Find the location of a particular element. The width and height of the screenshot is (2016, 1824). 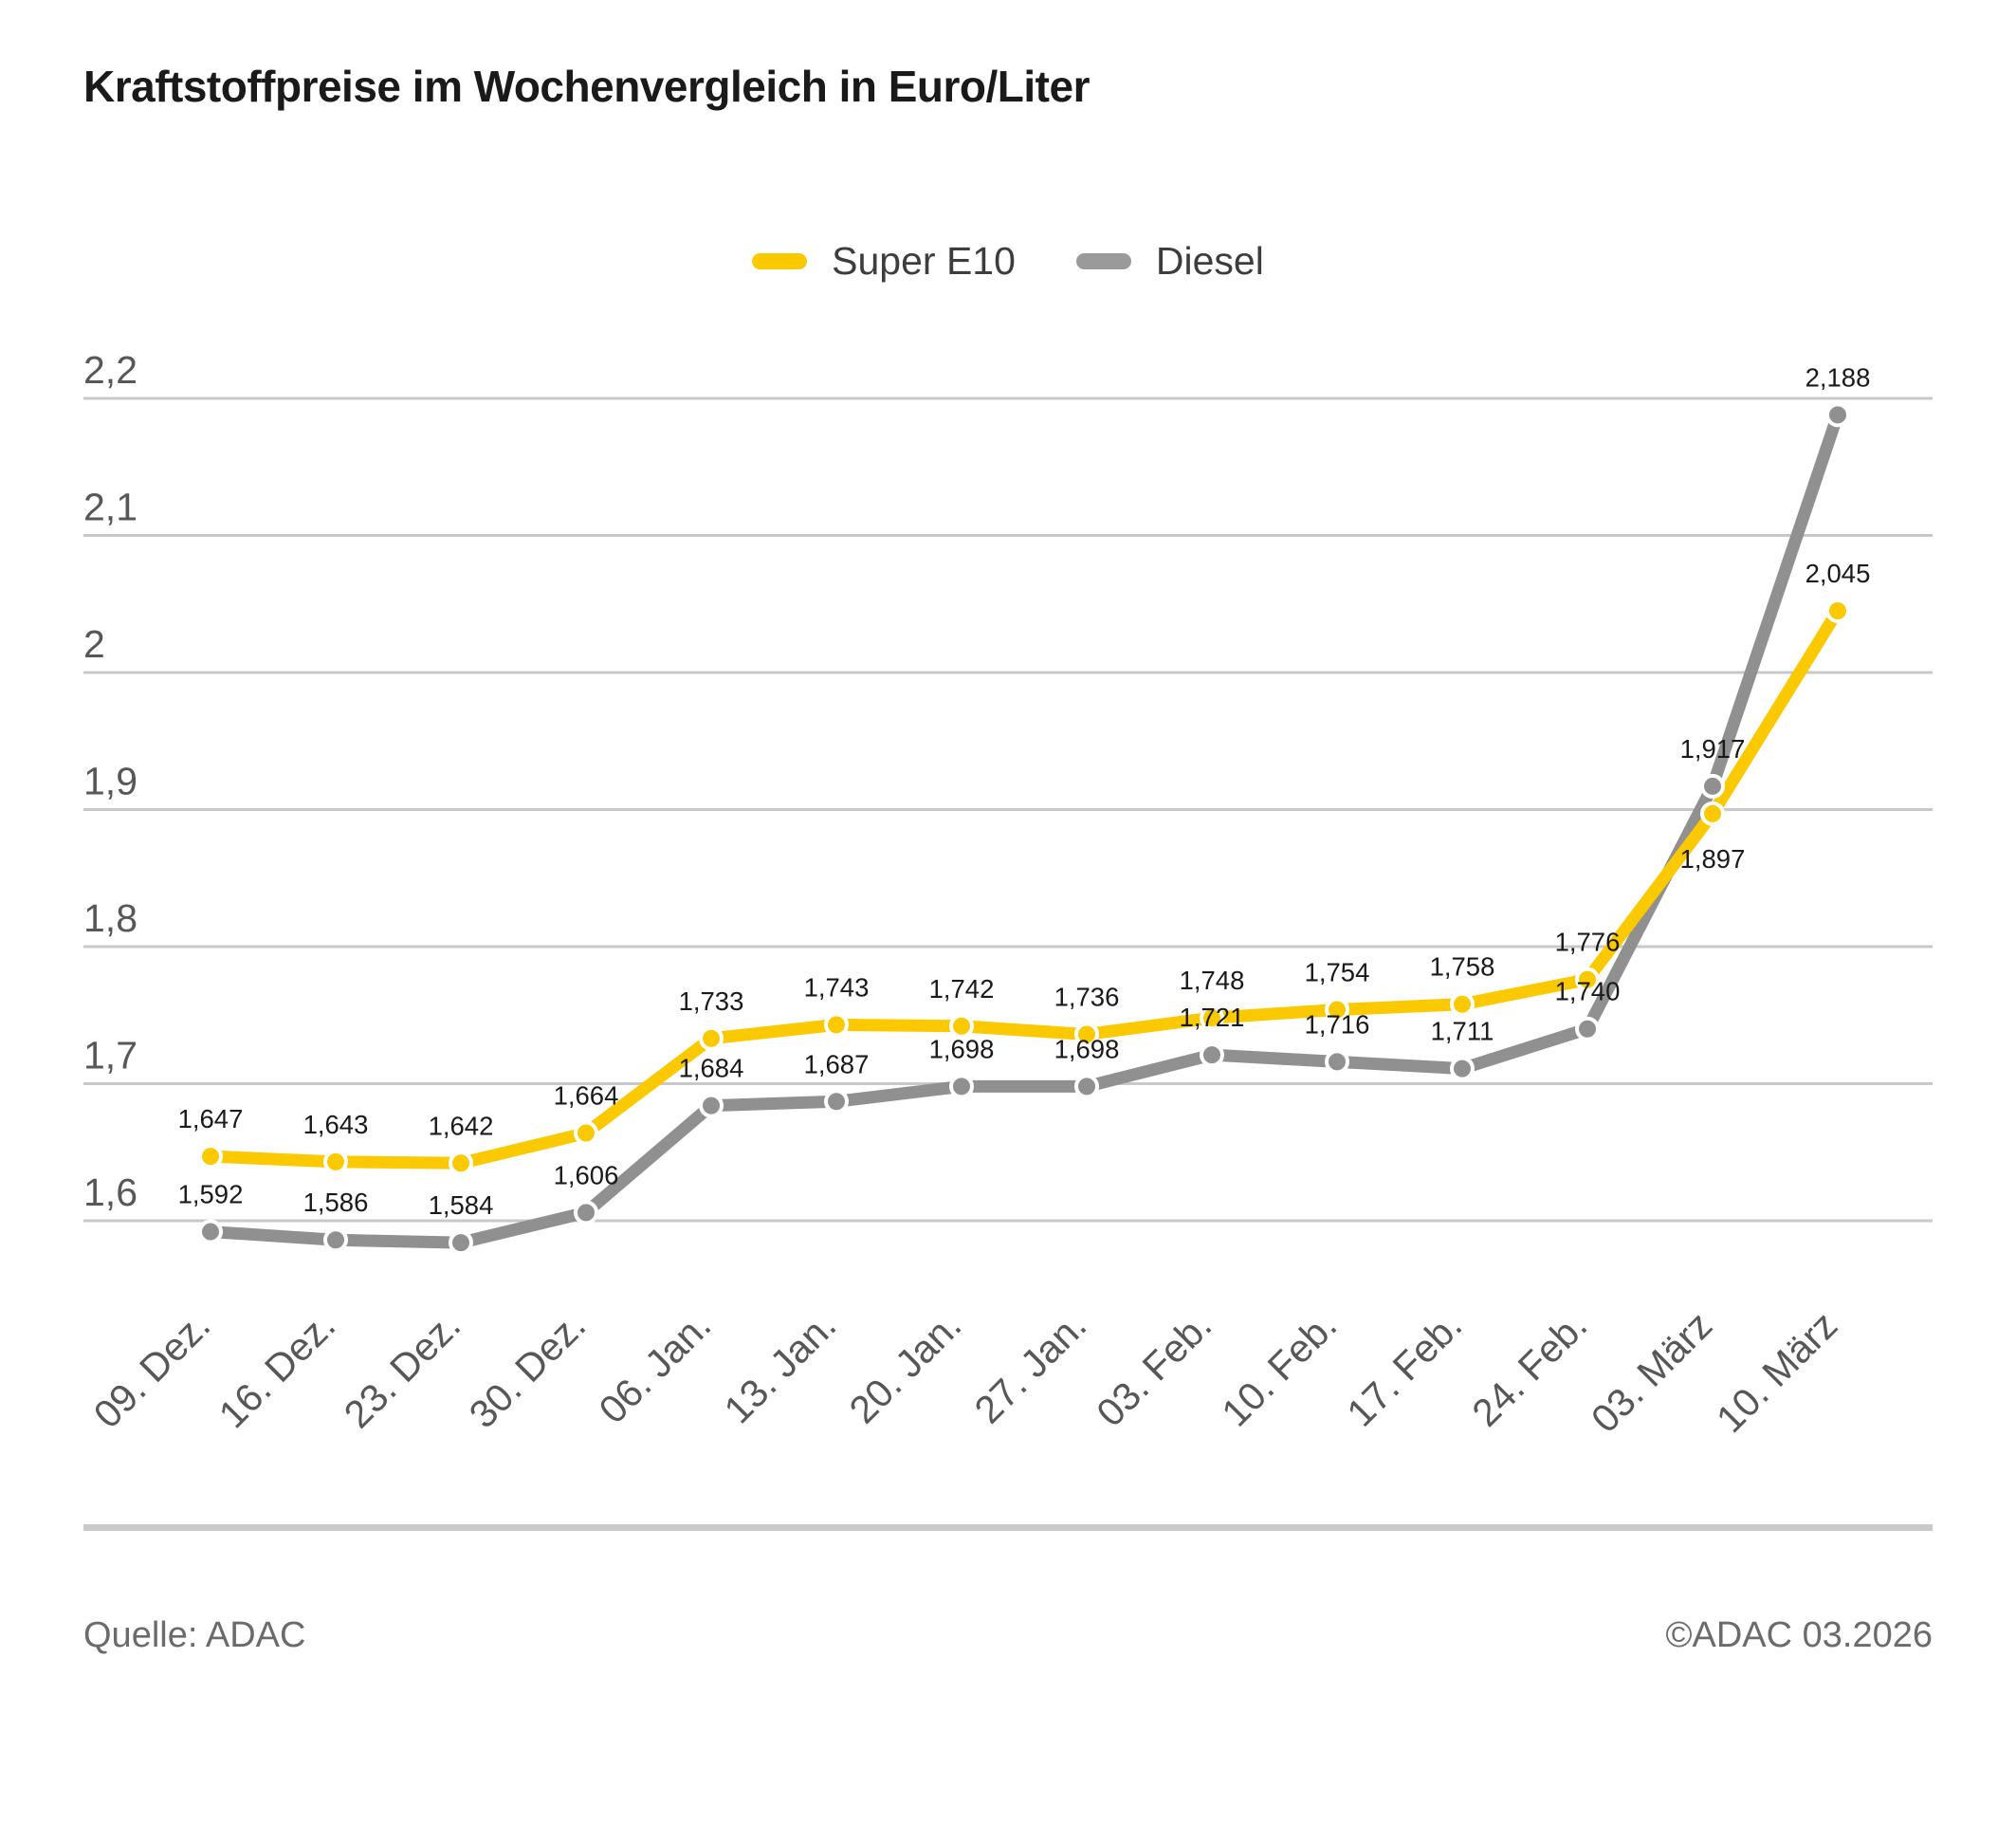

legend: Super E10 Diesel is located at coordinates (1008, 261).